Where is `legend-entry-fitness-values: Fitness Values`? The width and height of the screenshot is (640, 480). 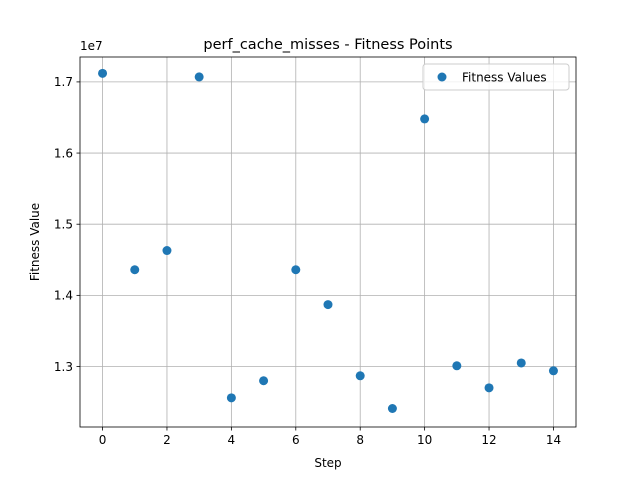
legend-entry-fitness-values: Fitness Values is located at coordinates (504, 77).